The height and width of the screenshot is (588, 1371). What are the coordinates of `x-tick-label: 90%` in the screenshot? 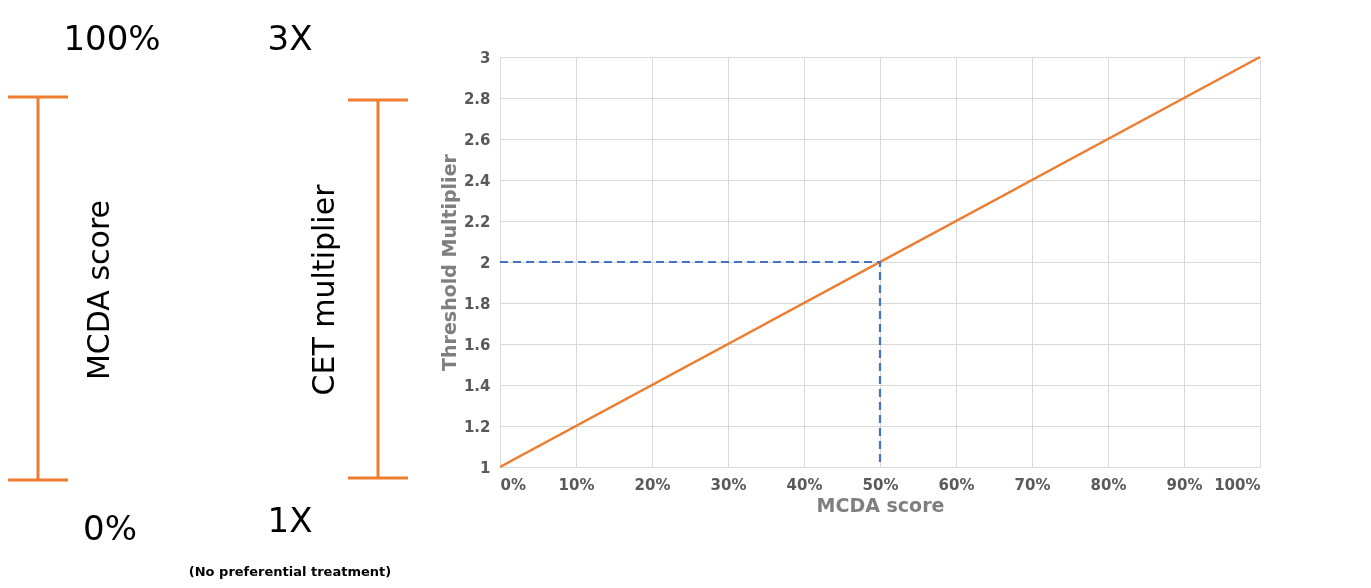 It's located at (1184, 484).